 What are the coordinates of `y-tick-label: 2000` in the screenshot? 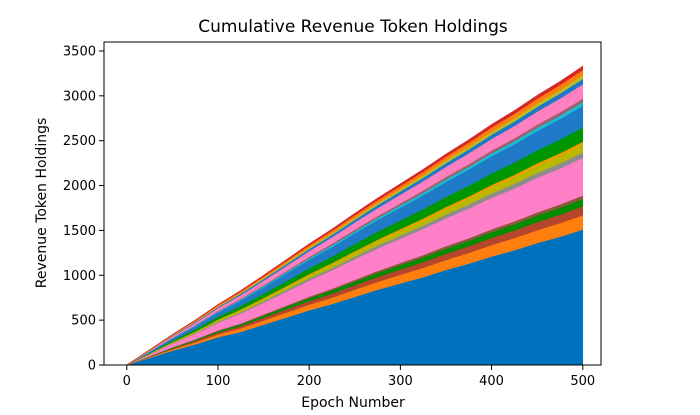 It's located at (79, 186).